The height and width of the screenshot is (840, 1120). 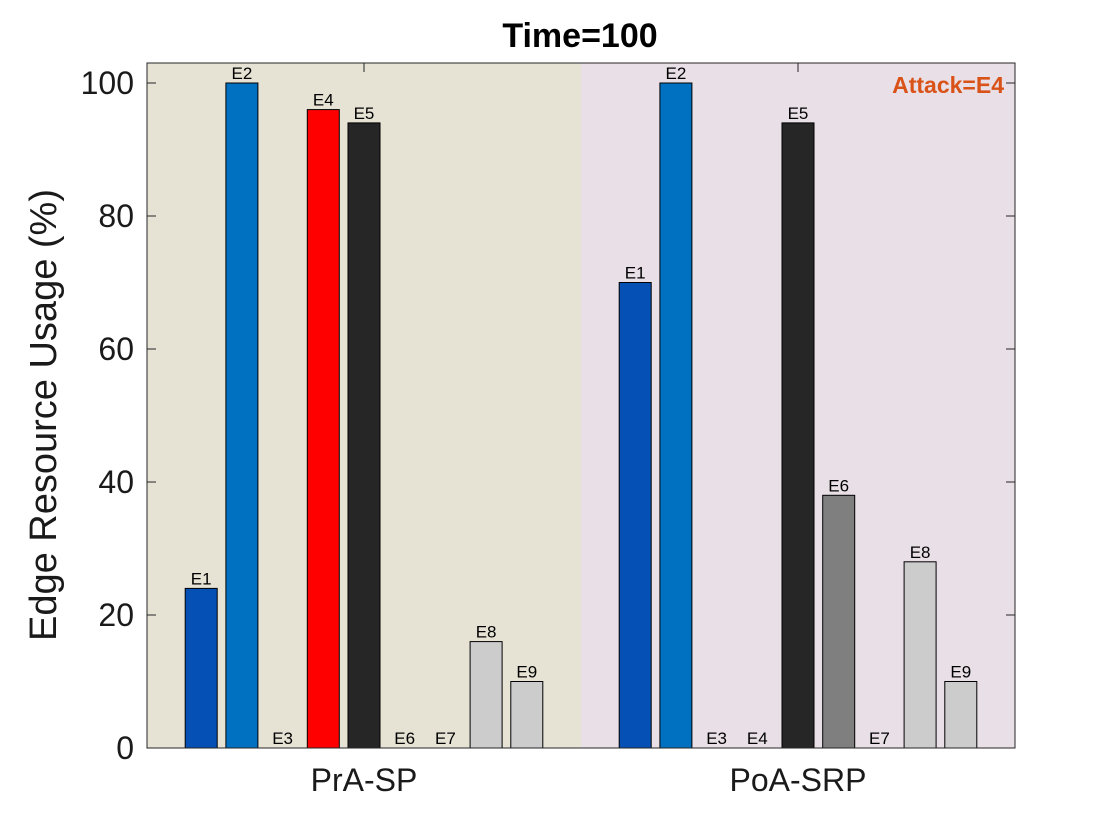 What do you see at coordinates (242, 73) in the screenshot?
I see `bar-label-0-e2: E2` at bounding box center [242, 73].